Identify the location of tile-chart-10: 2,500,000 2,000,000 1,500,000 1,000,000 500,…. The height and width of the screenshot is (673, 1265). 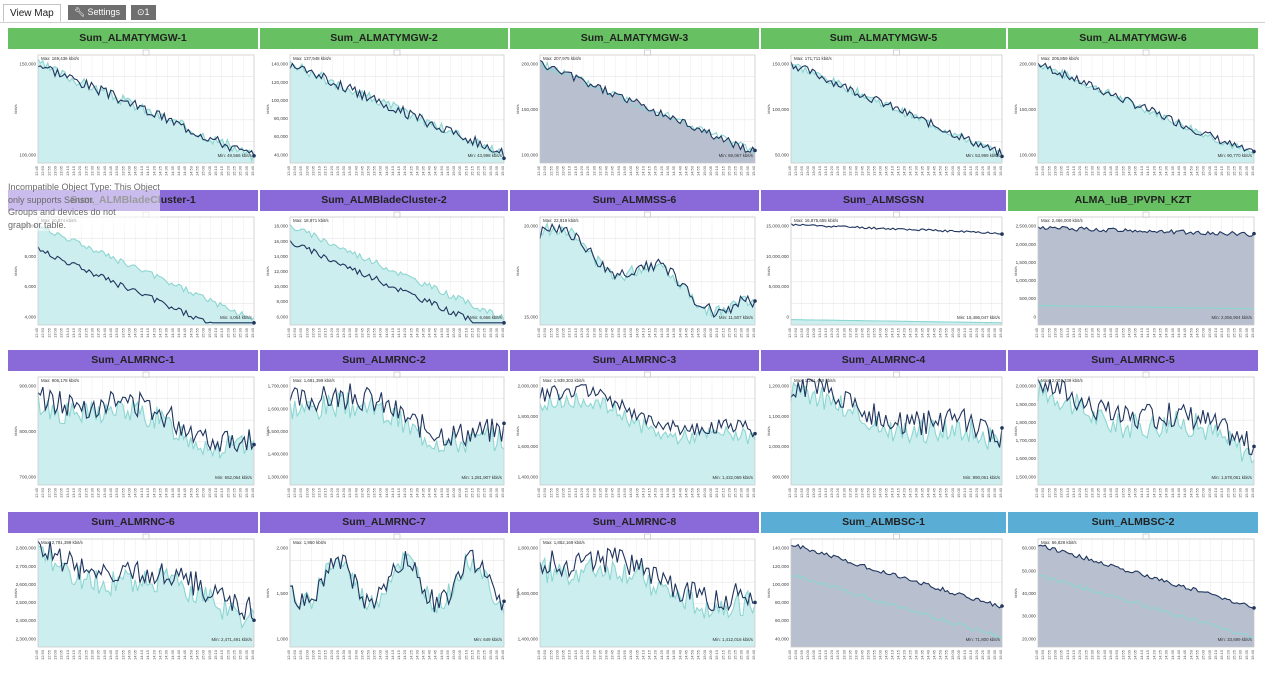
(1133, 281).